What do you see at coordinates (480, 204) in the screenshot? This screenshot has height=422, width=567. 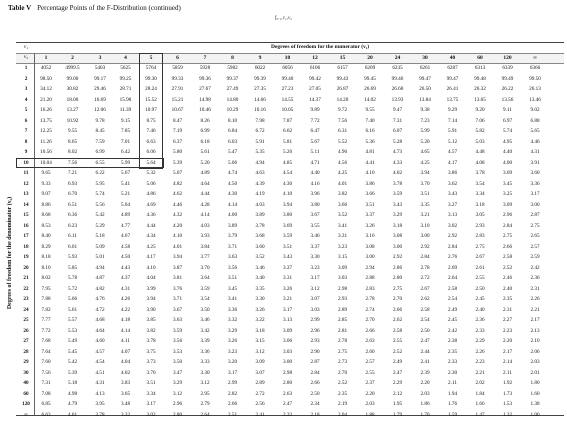 I see `table-cell: 3.18` at bounding box center [480, 204].